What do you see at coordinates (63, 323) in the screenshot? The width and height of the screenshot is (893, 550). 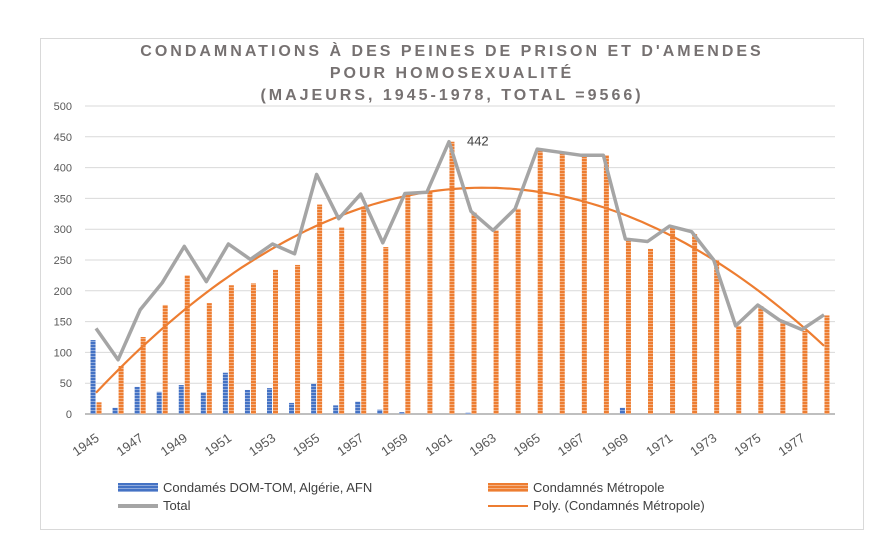 I see `y-tick-label: 150` at bounding box center [63, 323].